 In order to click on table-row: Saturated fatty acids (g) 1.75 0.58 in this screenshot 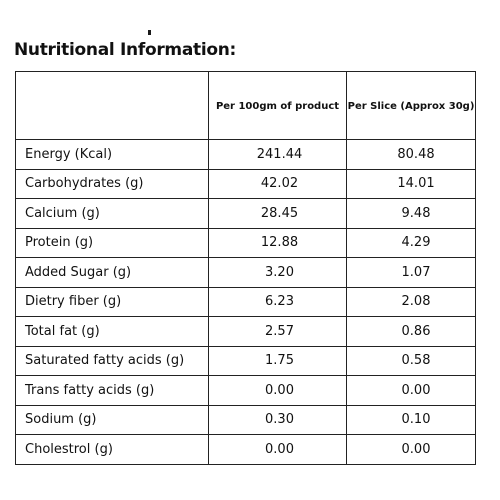, I will do `click(245, 360)`.